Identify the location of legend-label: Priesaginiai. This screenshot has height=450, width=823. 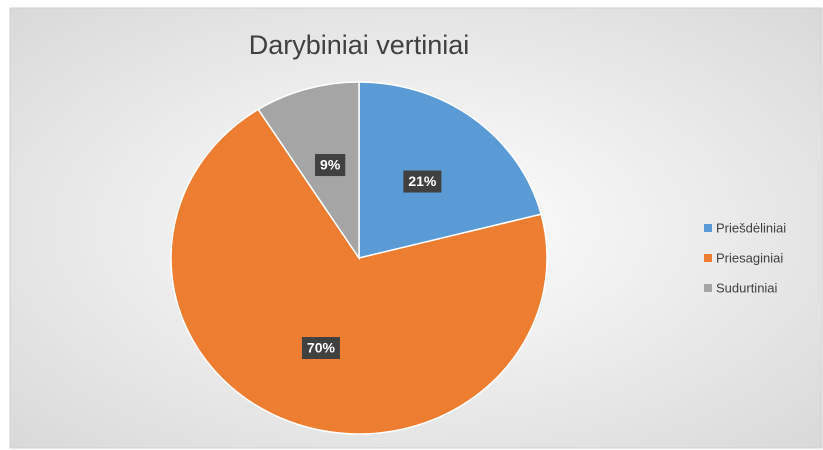
(749, 257).